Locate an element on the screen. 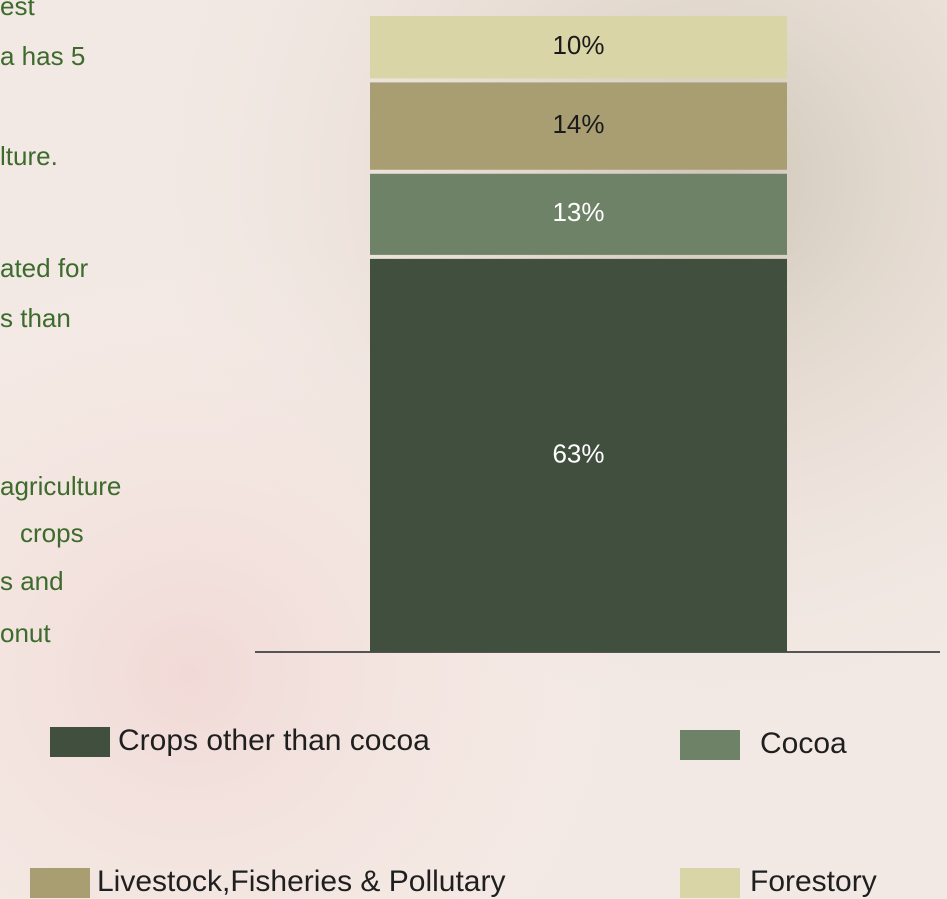  side-text: crops is located at coordinates (52, 533).